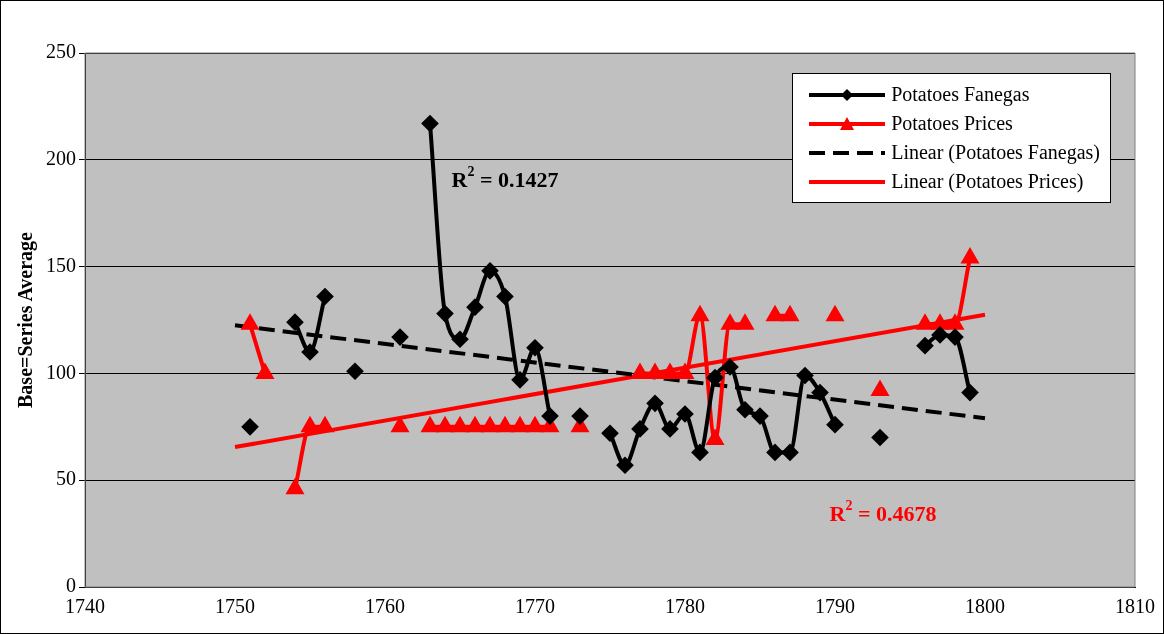  What do you see at coordinates (685, 606) in the screenshot?
I see `x-tick-label: 1780` at bounding box center [685, 606].